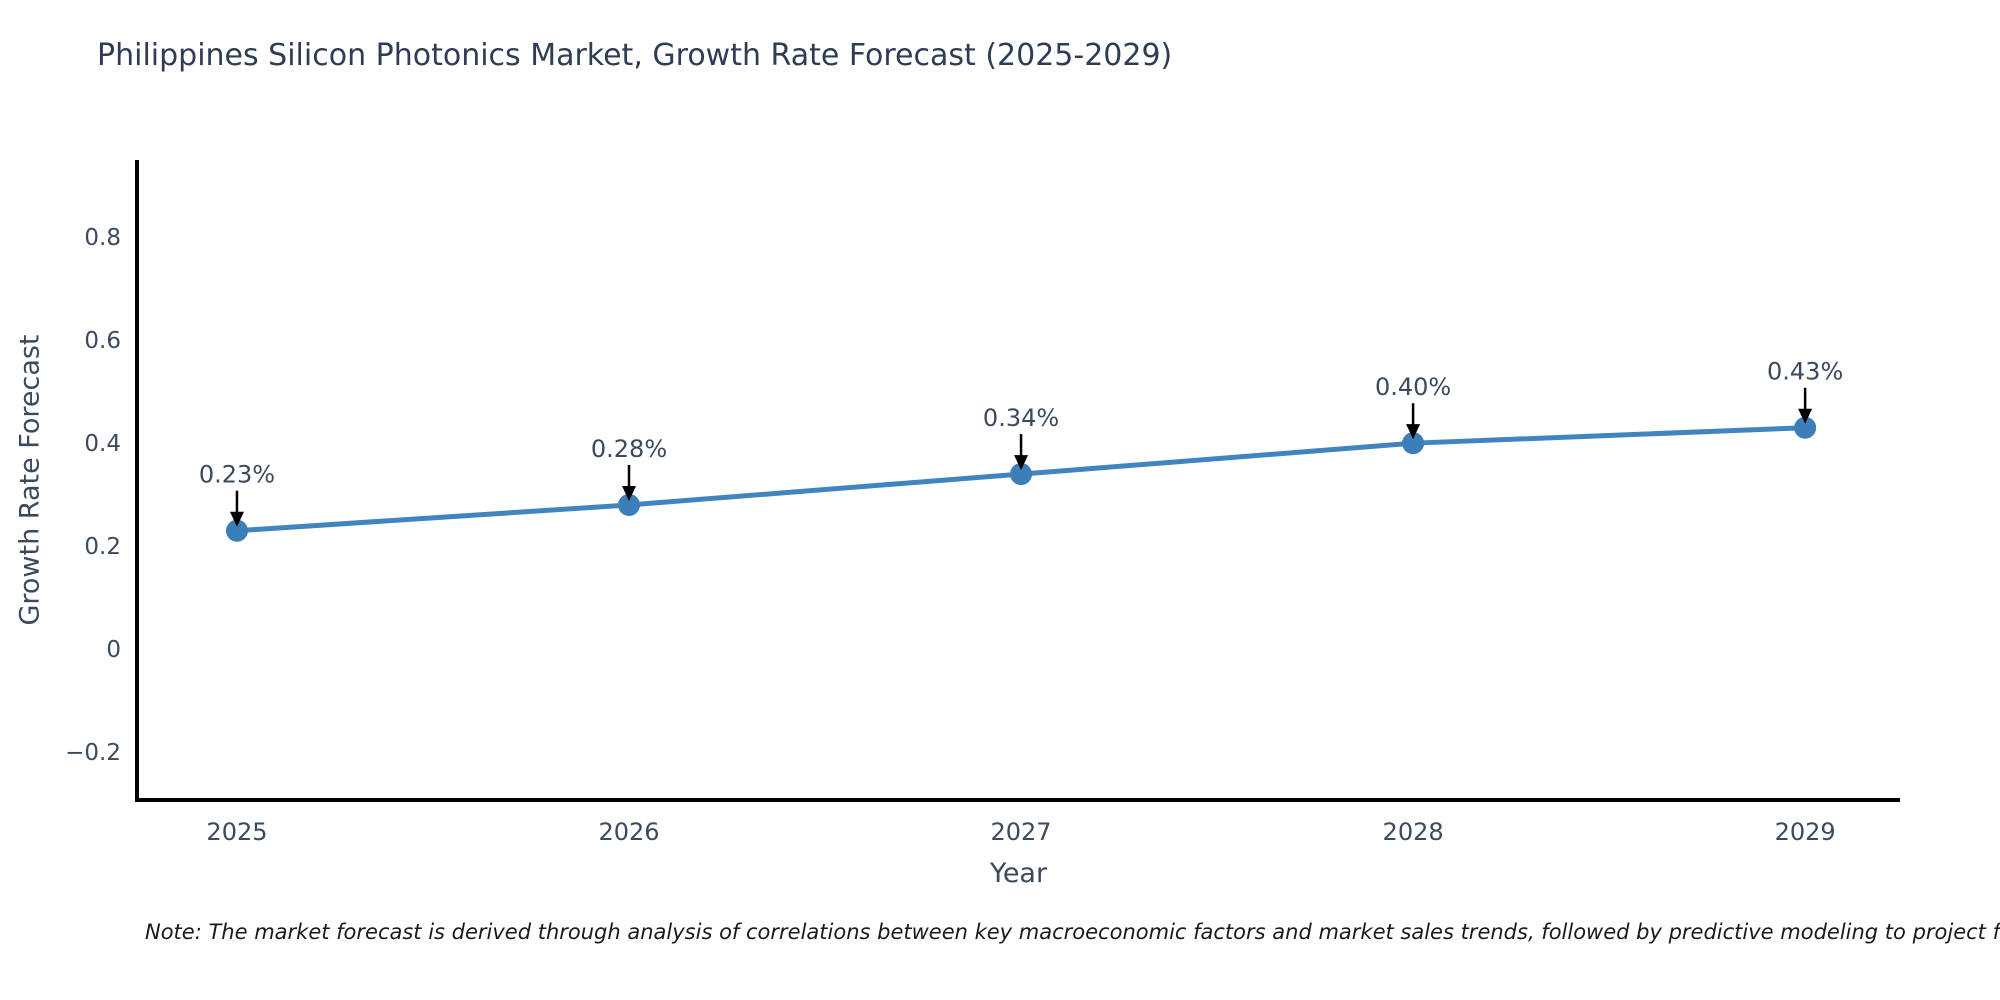  Describe the element at coordinates (1413, 832) in the screenshot. I see `x-tick-label: 2028` at that location.